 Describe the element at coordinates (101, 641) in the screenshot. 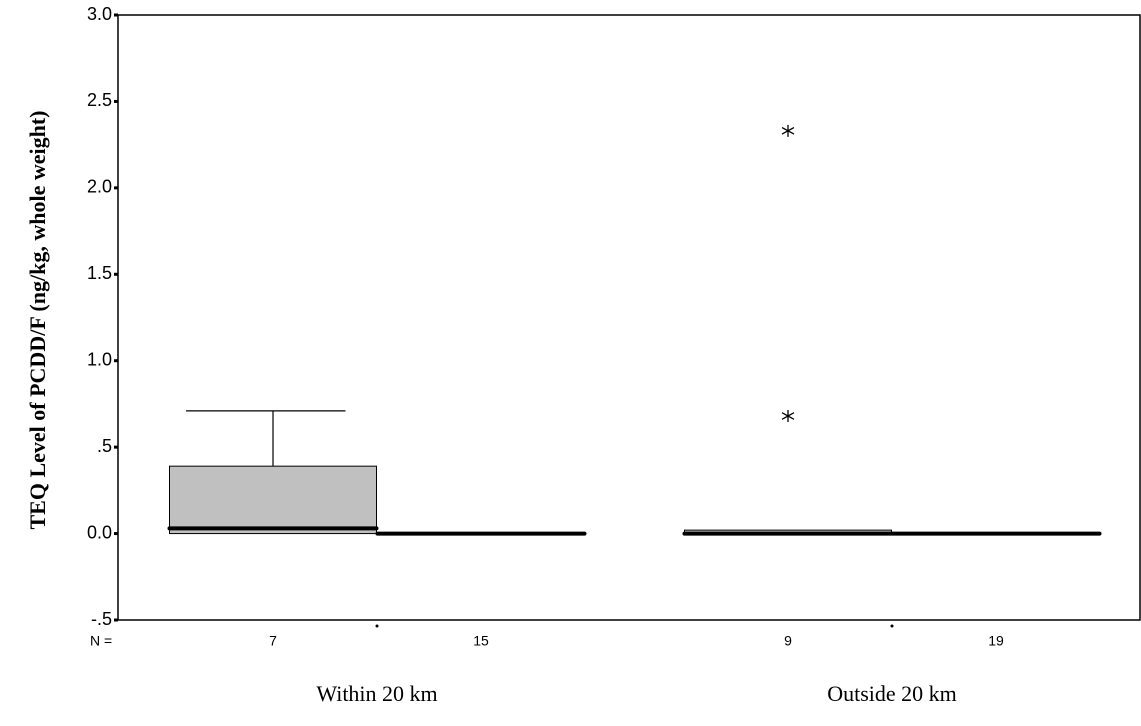

I see `n-label: N =` at that location.